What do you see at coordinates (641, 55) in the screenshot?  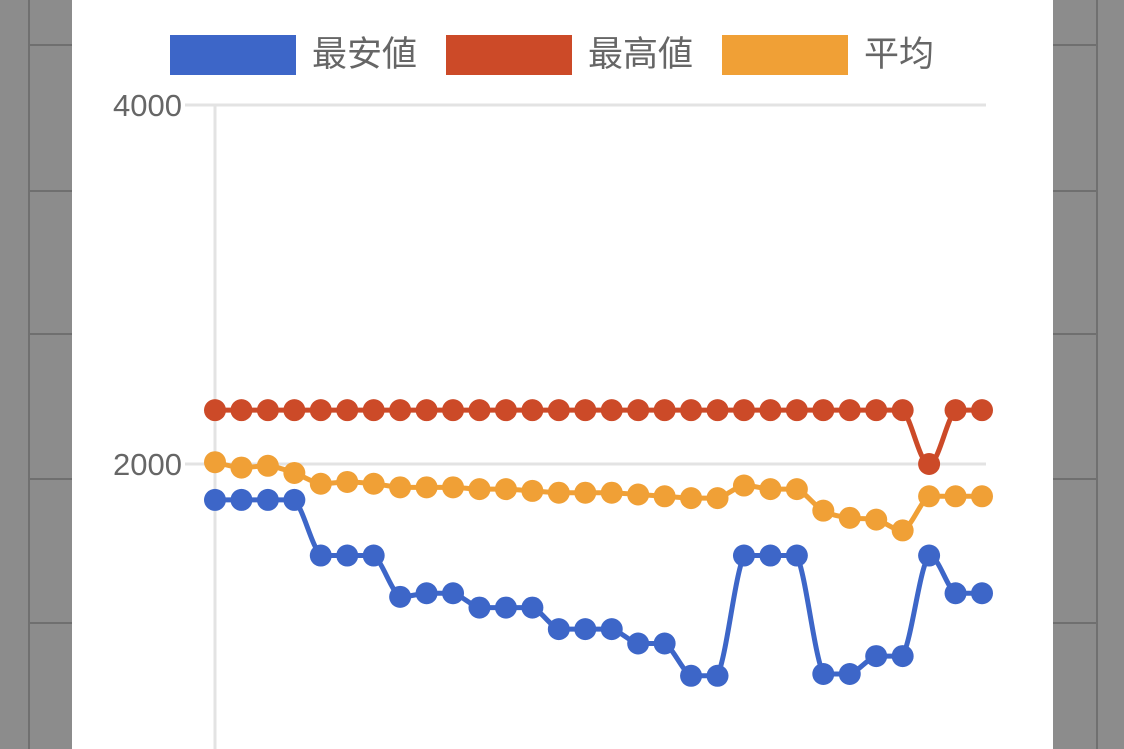 I see `legend-label: 最高値` at bounding box center [641, 55].